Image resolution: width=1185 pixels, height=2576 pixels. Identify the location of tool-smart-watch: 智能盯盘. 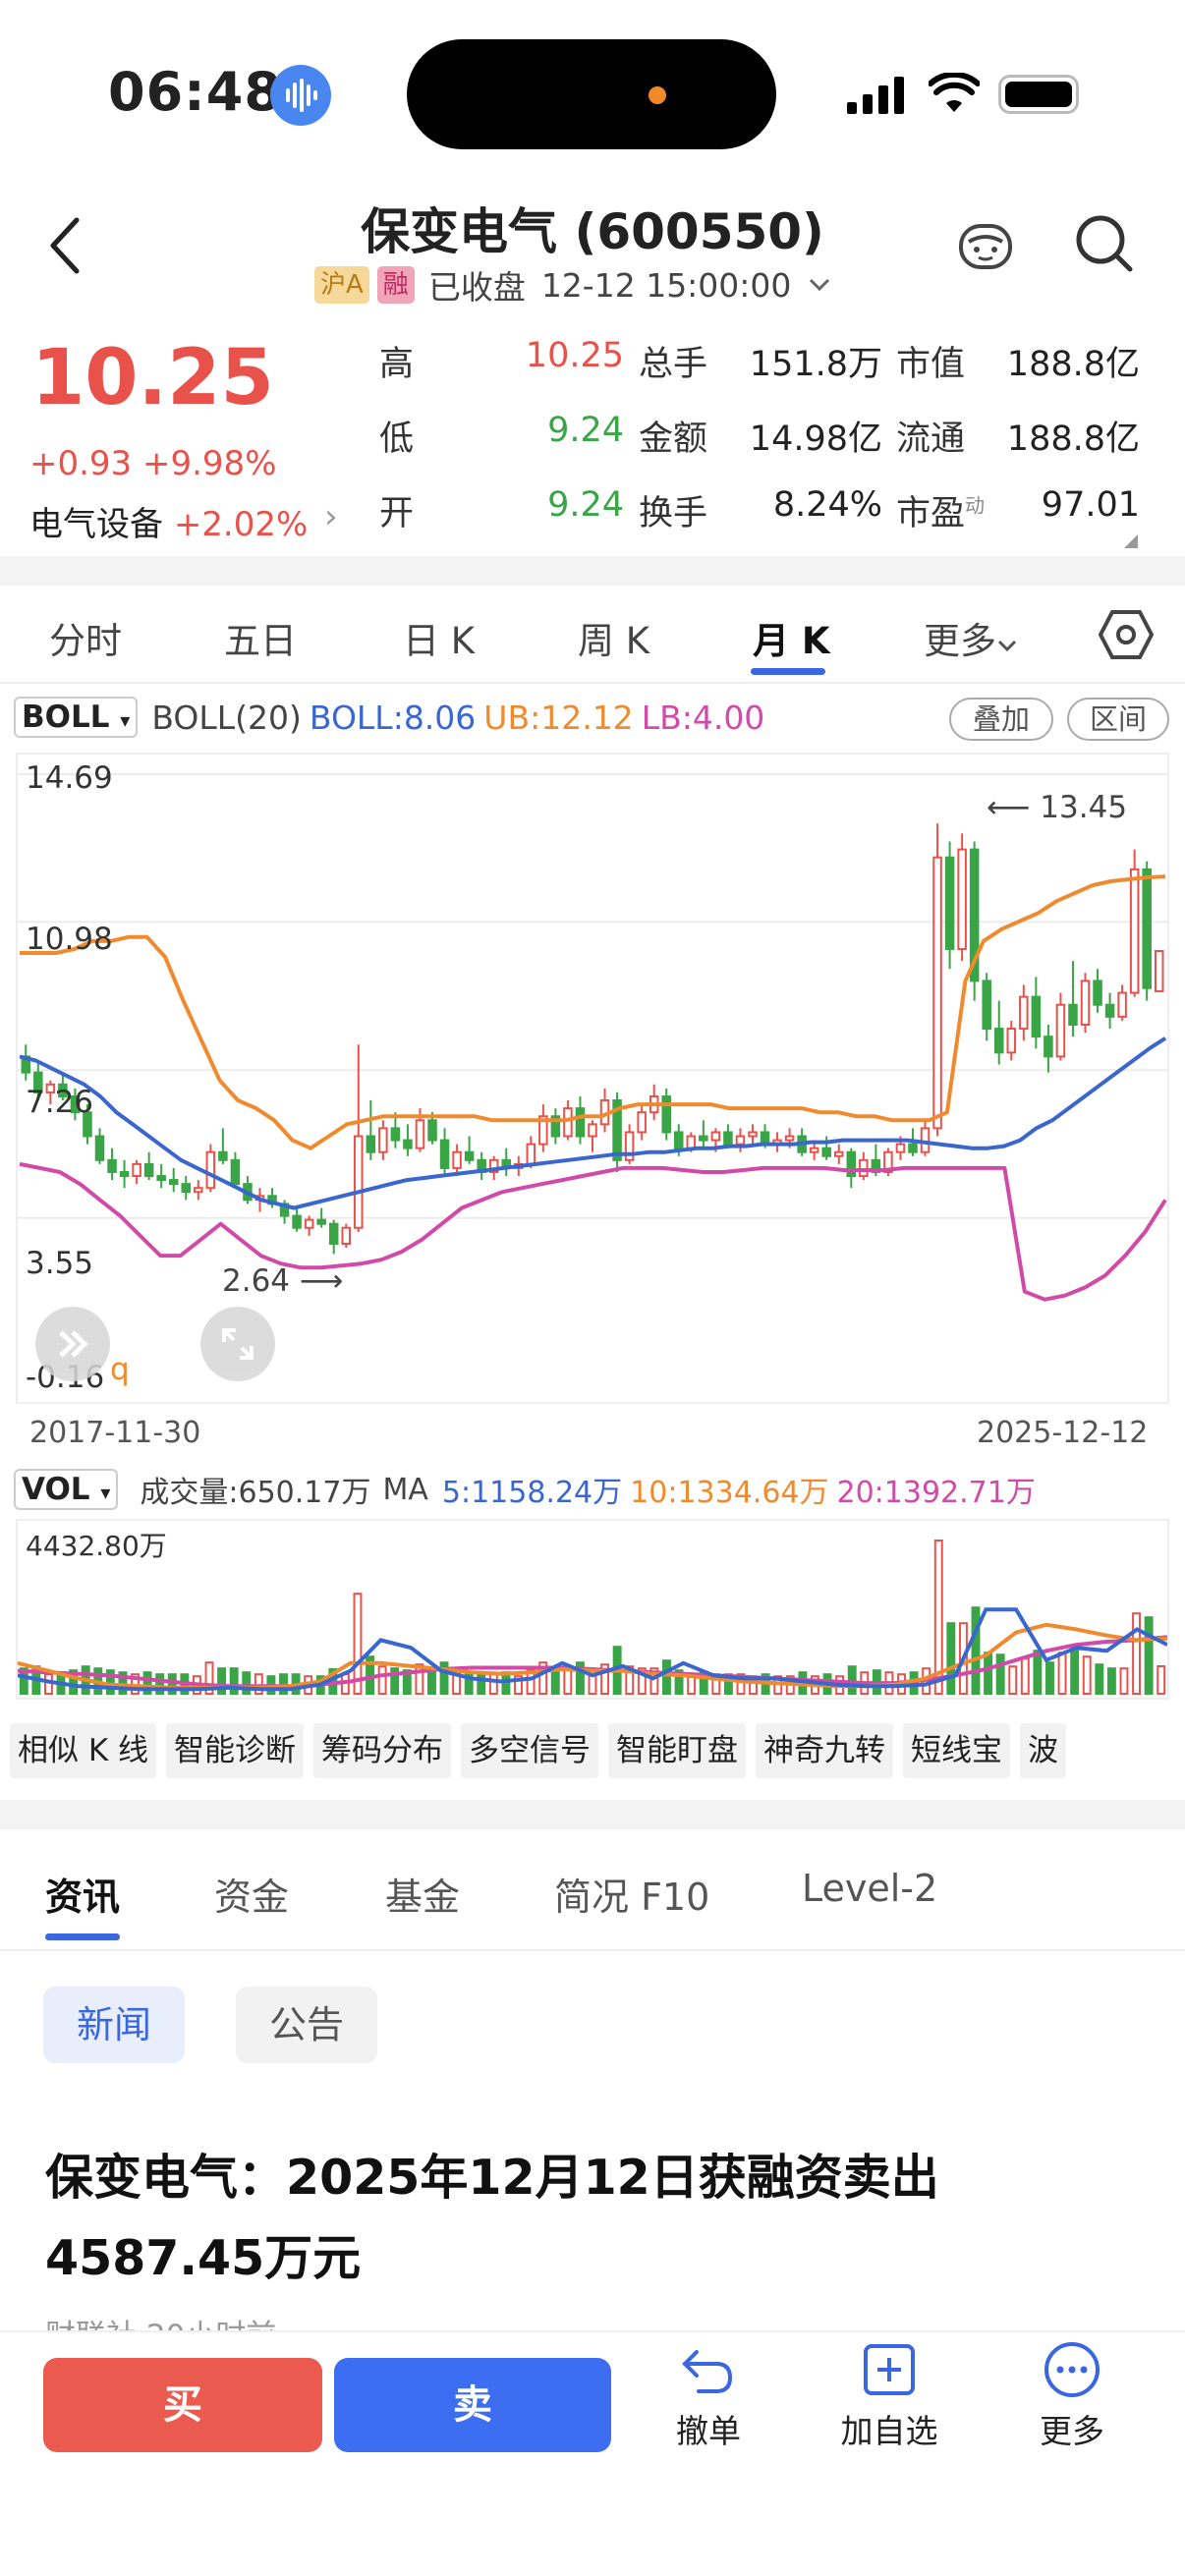
(678, 1750).